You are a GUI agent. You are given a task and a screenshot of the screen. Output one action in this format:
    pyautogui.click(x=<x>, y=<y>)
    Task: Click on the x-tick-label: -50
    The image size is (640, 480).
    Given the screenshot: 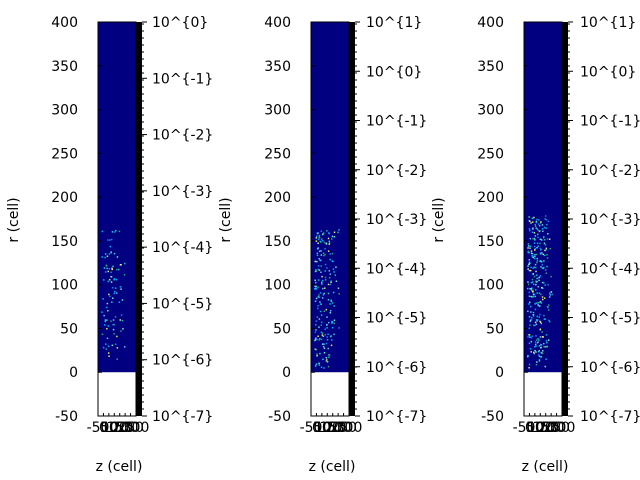 What is the action you would take?
    pyautogui.click(x=311, y=428)
    